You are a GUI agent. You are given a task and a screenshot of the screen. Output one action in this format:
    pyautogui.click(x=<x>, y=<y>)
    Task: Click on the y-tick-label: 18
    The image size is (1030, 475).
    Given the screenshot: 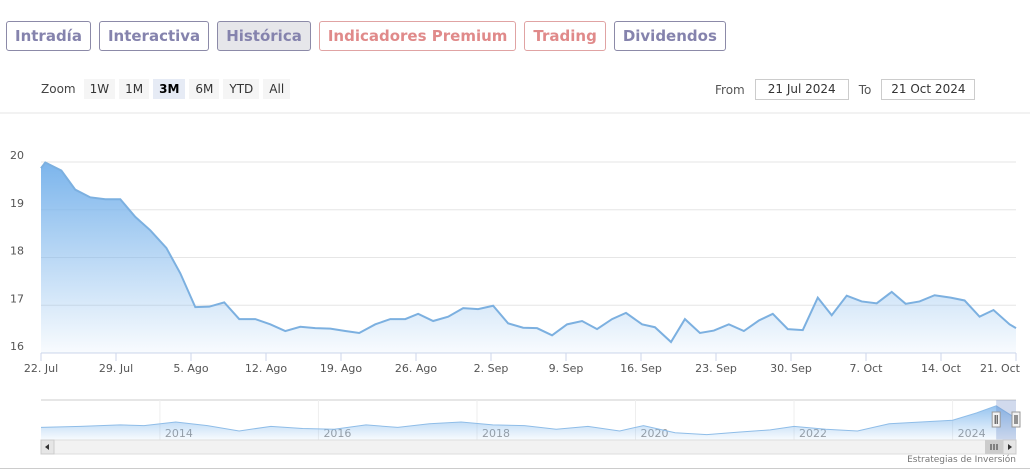 What is the action you would take?
    pyautogui.click(x=17, y=251)
    